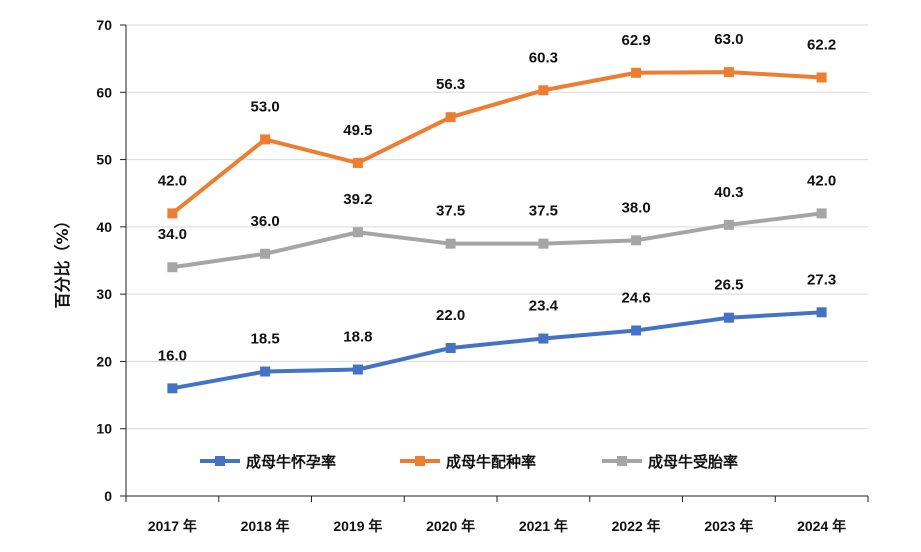  What do you see at coordinates (62, 260) in the screenshot?
I see `y-axis-title: 百分比（%）` at bounding box center [62, 260].